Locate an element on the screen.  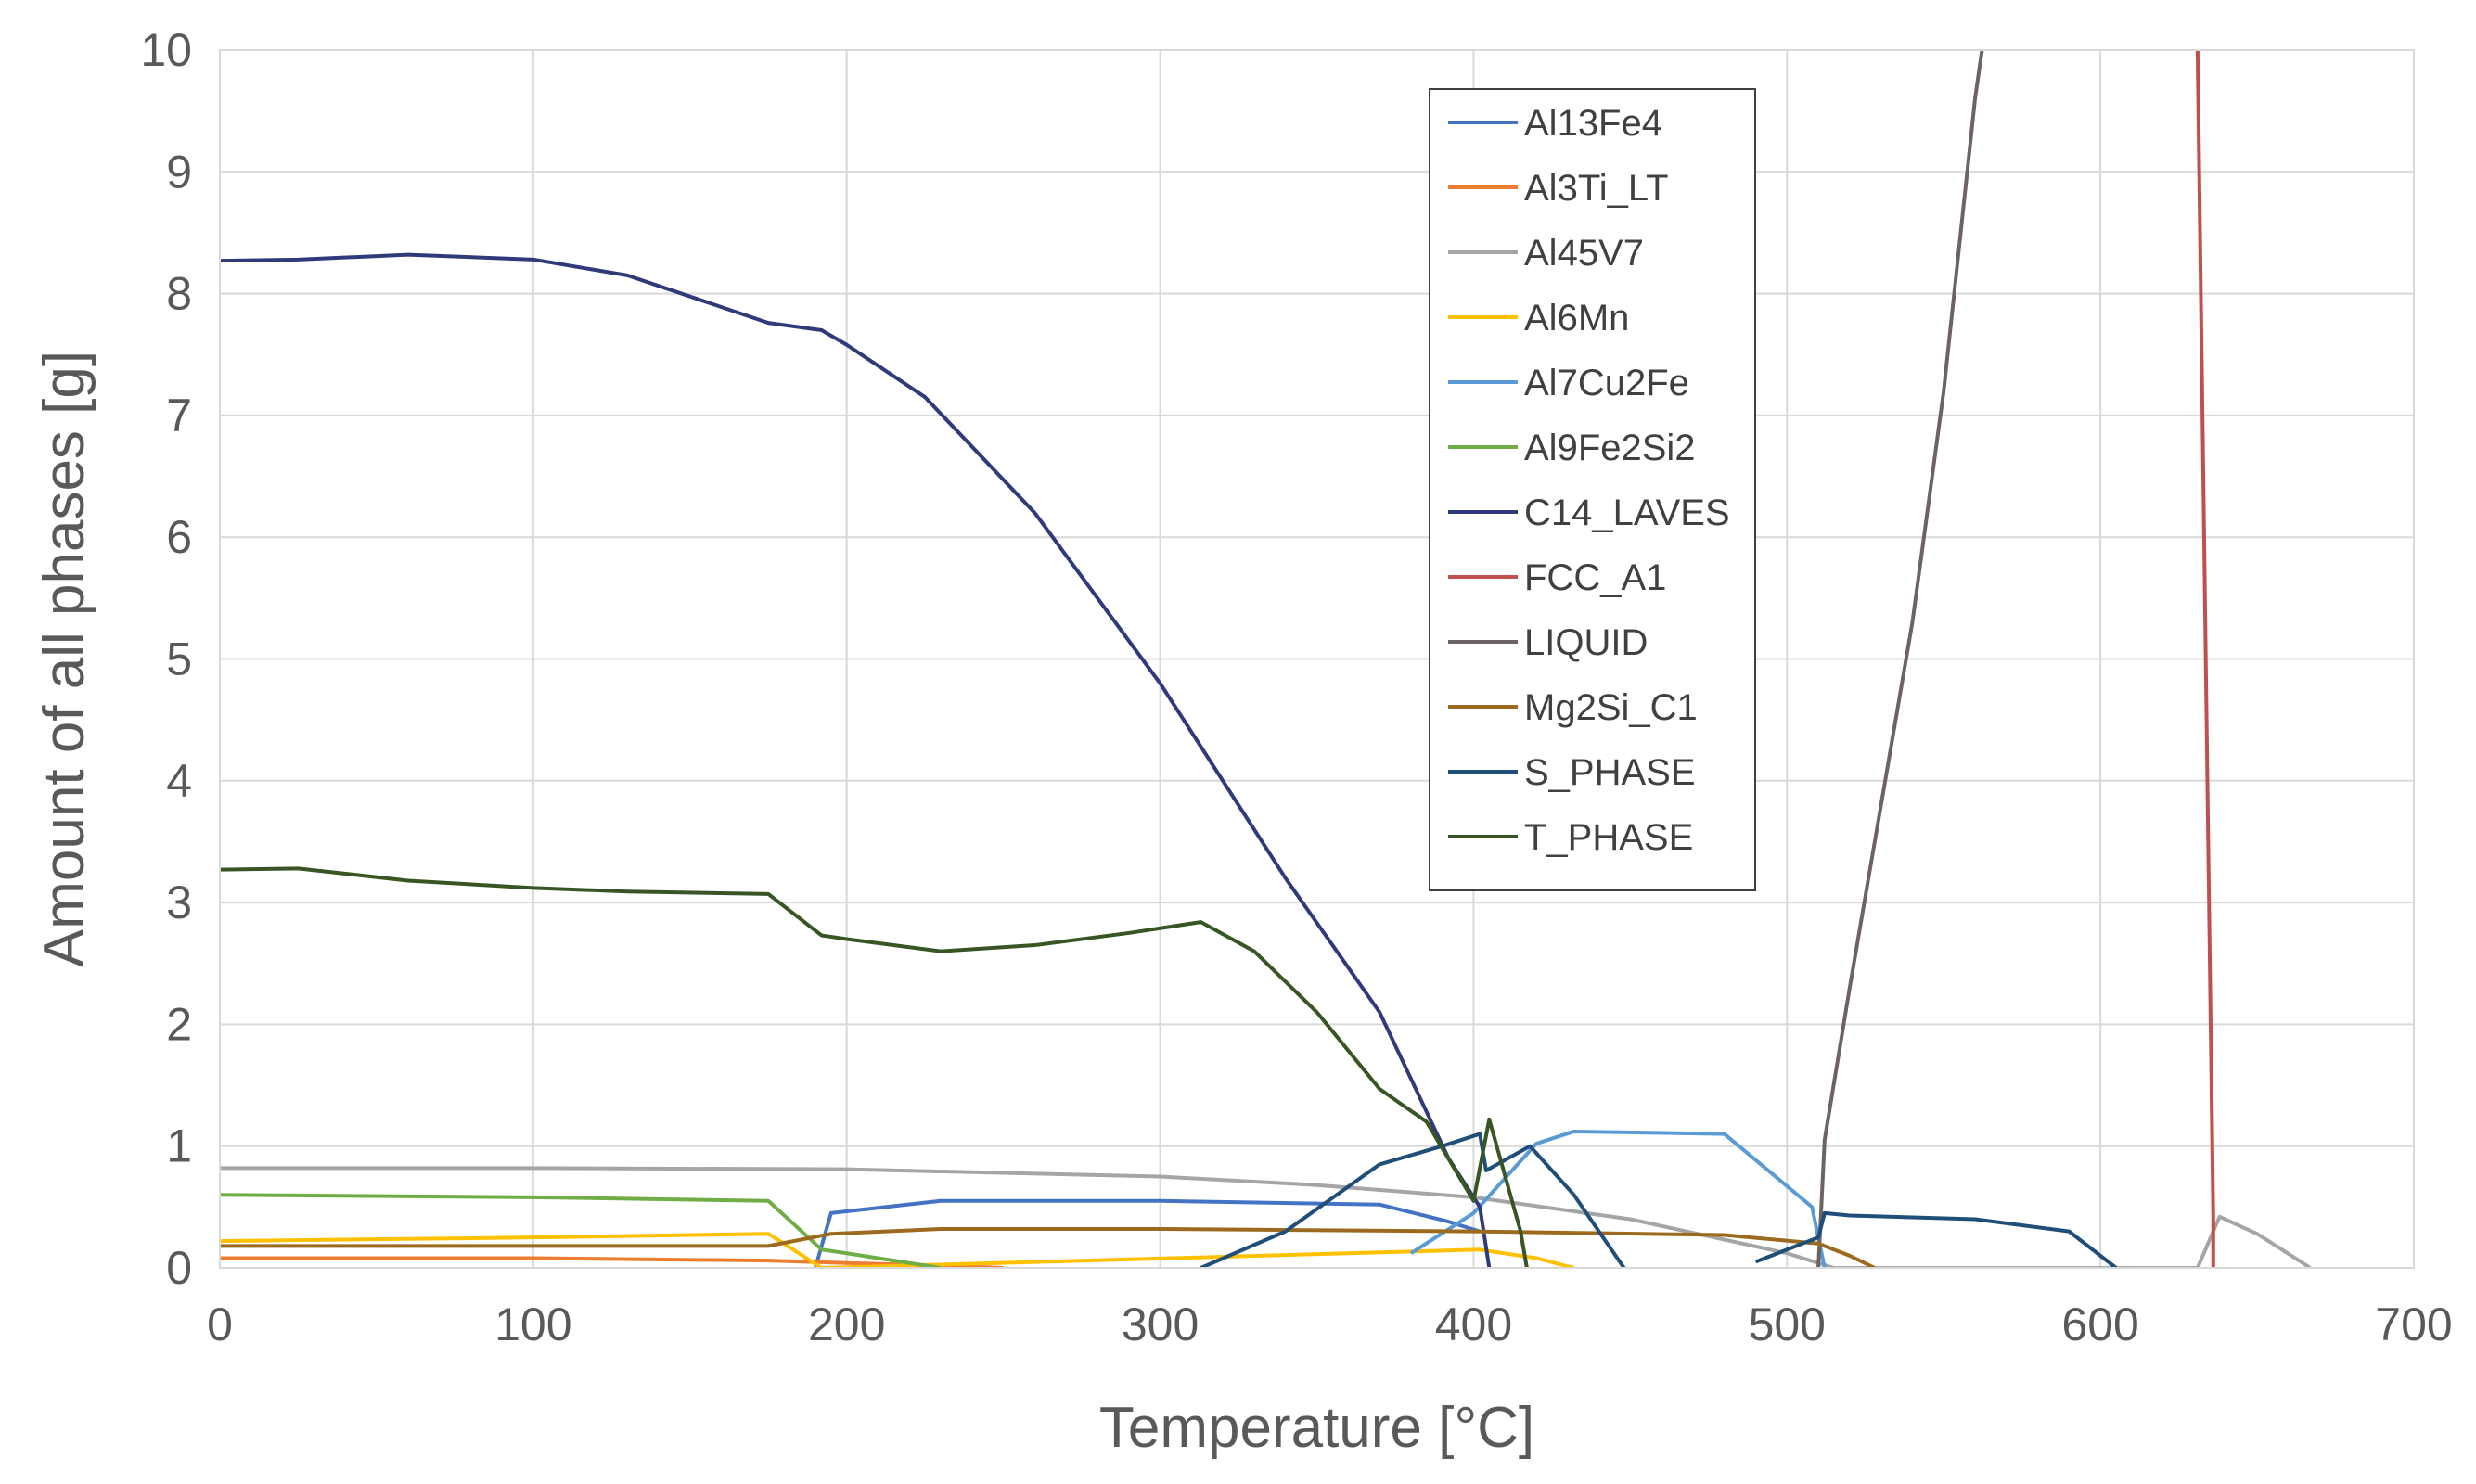
y-tick-label: 4 is located at coordinates (179, 781).